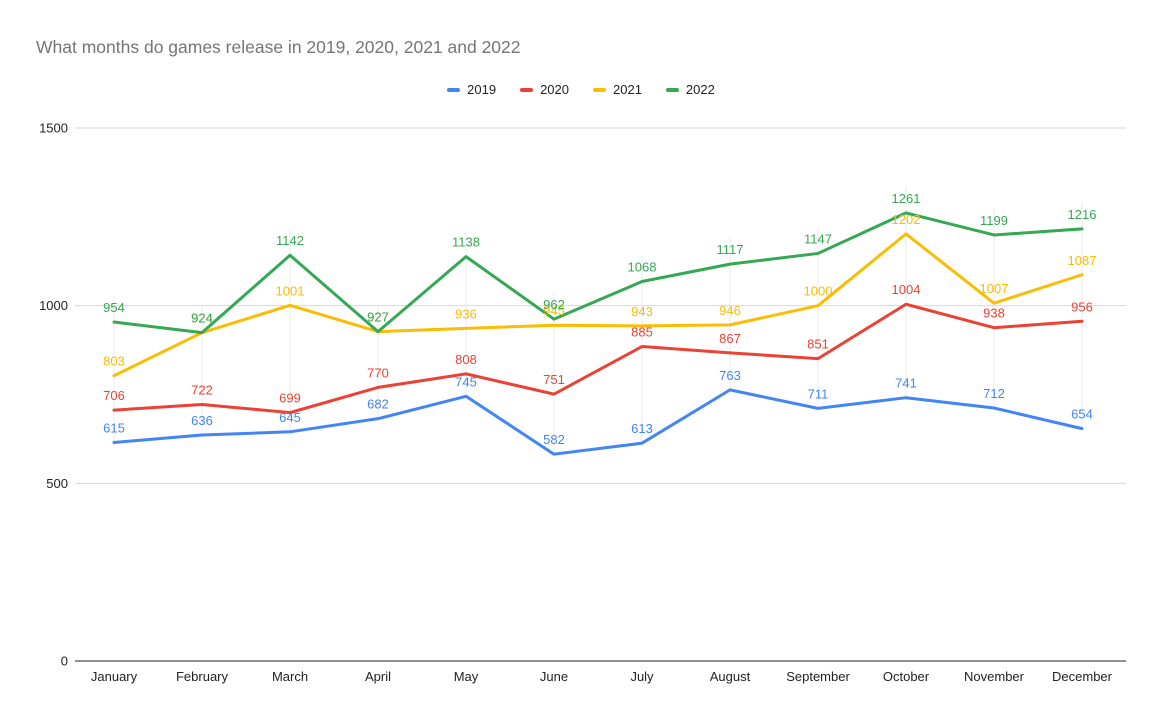 Image resolution: width=1162 pixels, height=719 pixels. I want to click on legend-label-2022: 2022, so click(700, 89).